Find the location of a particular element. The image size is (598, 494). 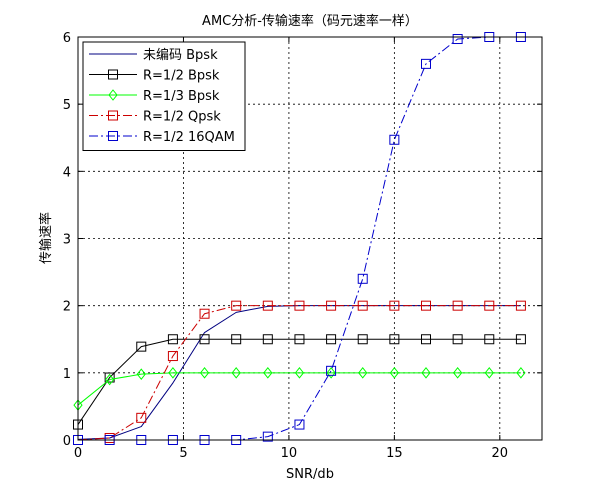

x-tick-label: 5 is located at coordinates (183, 453).